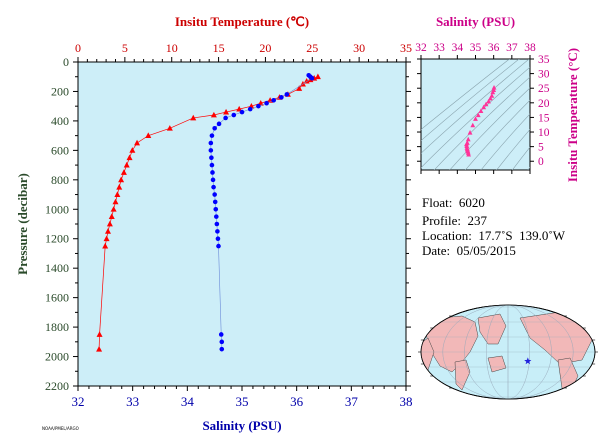 The height and width of the screenshot is (448, 601). What do you see at coordinates (406, 48) in the screenshot?
I see `temperature-tick-label: 35` at bounding box center [406, 48].